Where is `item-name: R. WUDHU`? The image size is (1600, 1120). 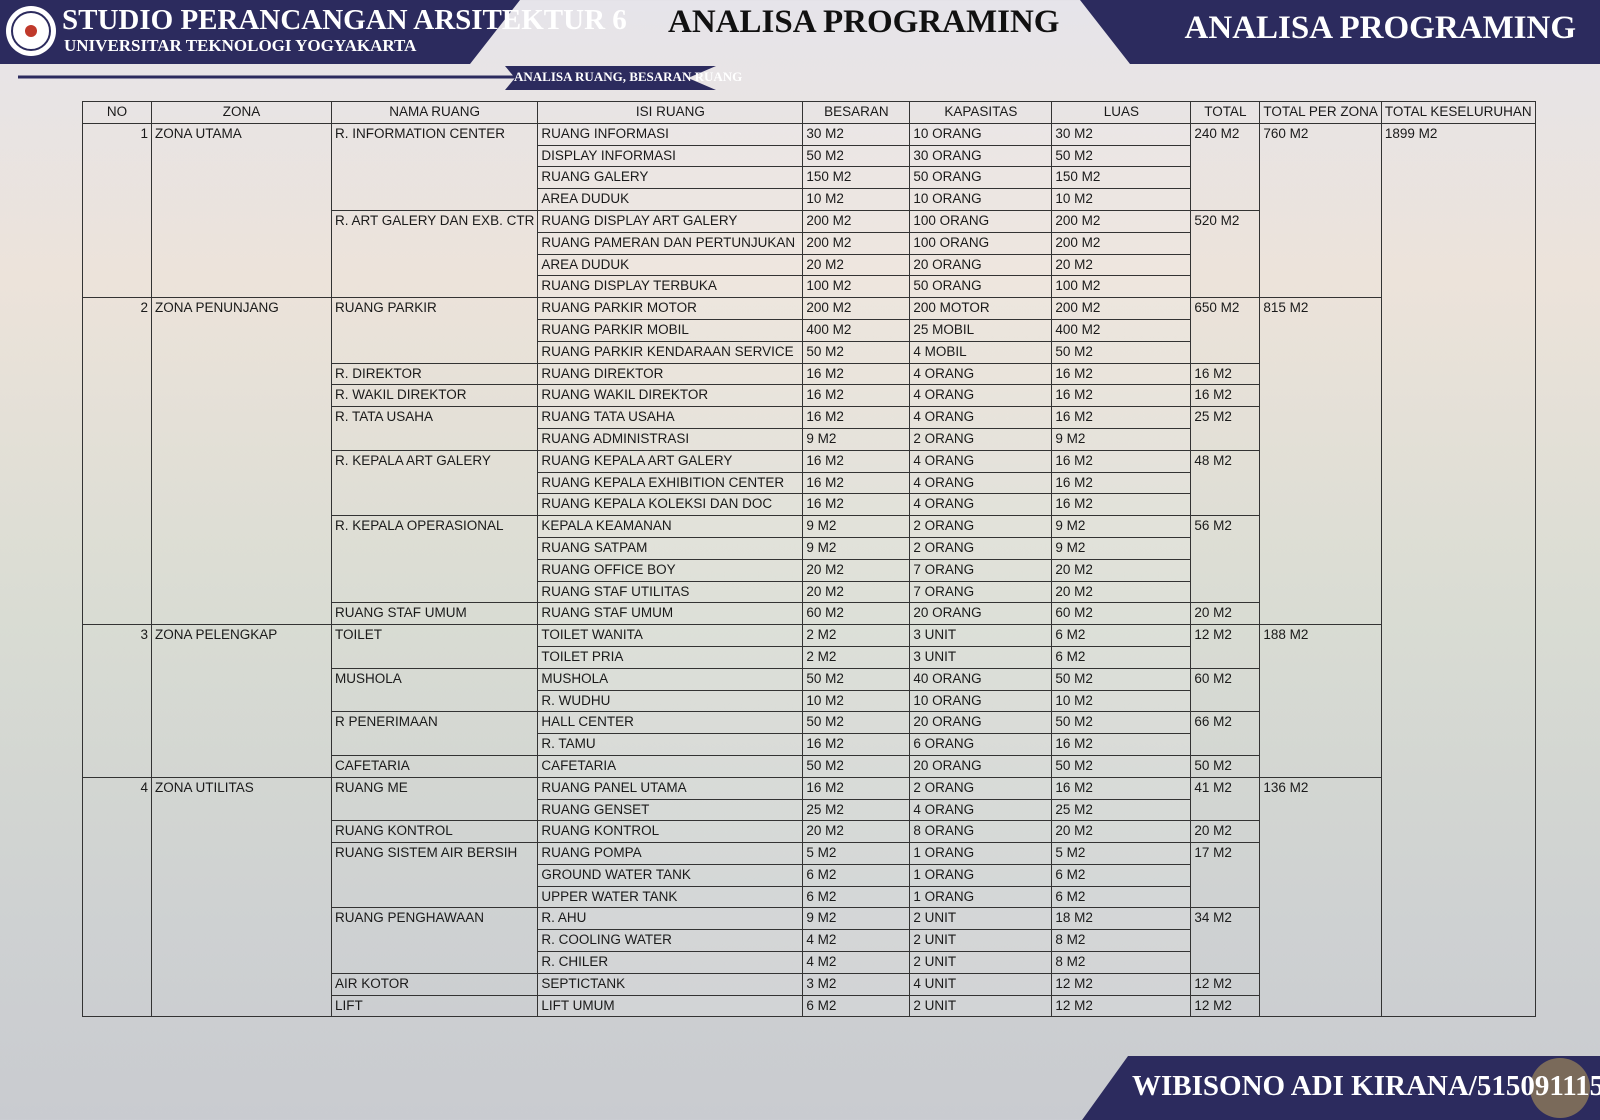
item-name: R. WUDHU is located at coordinates (670, 701).